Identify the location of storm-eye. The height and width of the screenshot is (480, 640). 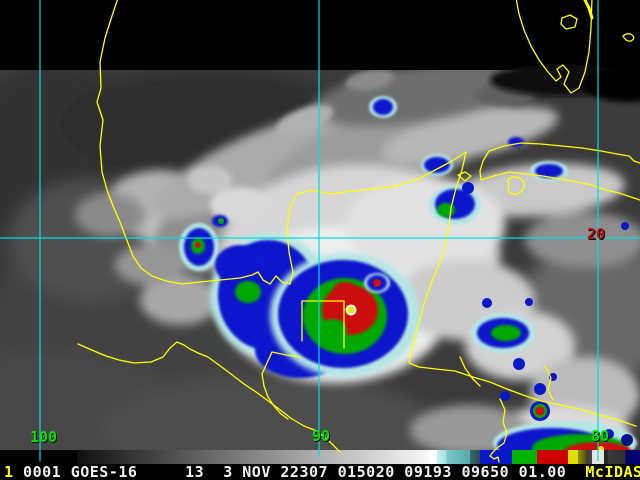
(351, 310).